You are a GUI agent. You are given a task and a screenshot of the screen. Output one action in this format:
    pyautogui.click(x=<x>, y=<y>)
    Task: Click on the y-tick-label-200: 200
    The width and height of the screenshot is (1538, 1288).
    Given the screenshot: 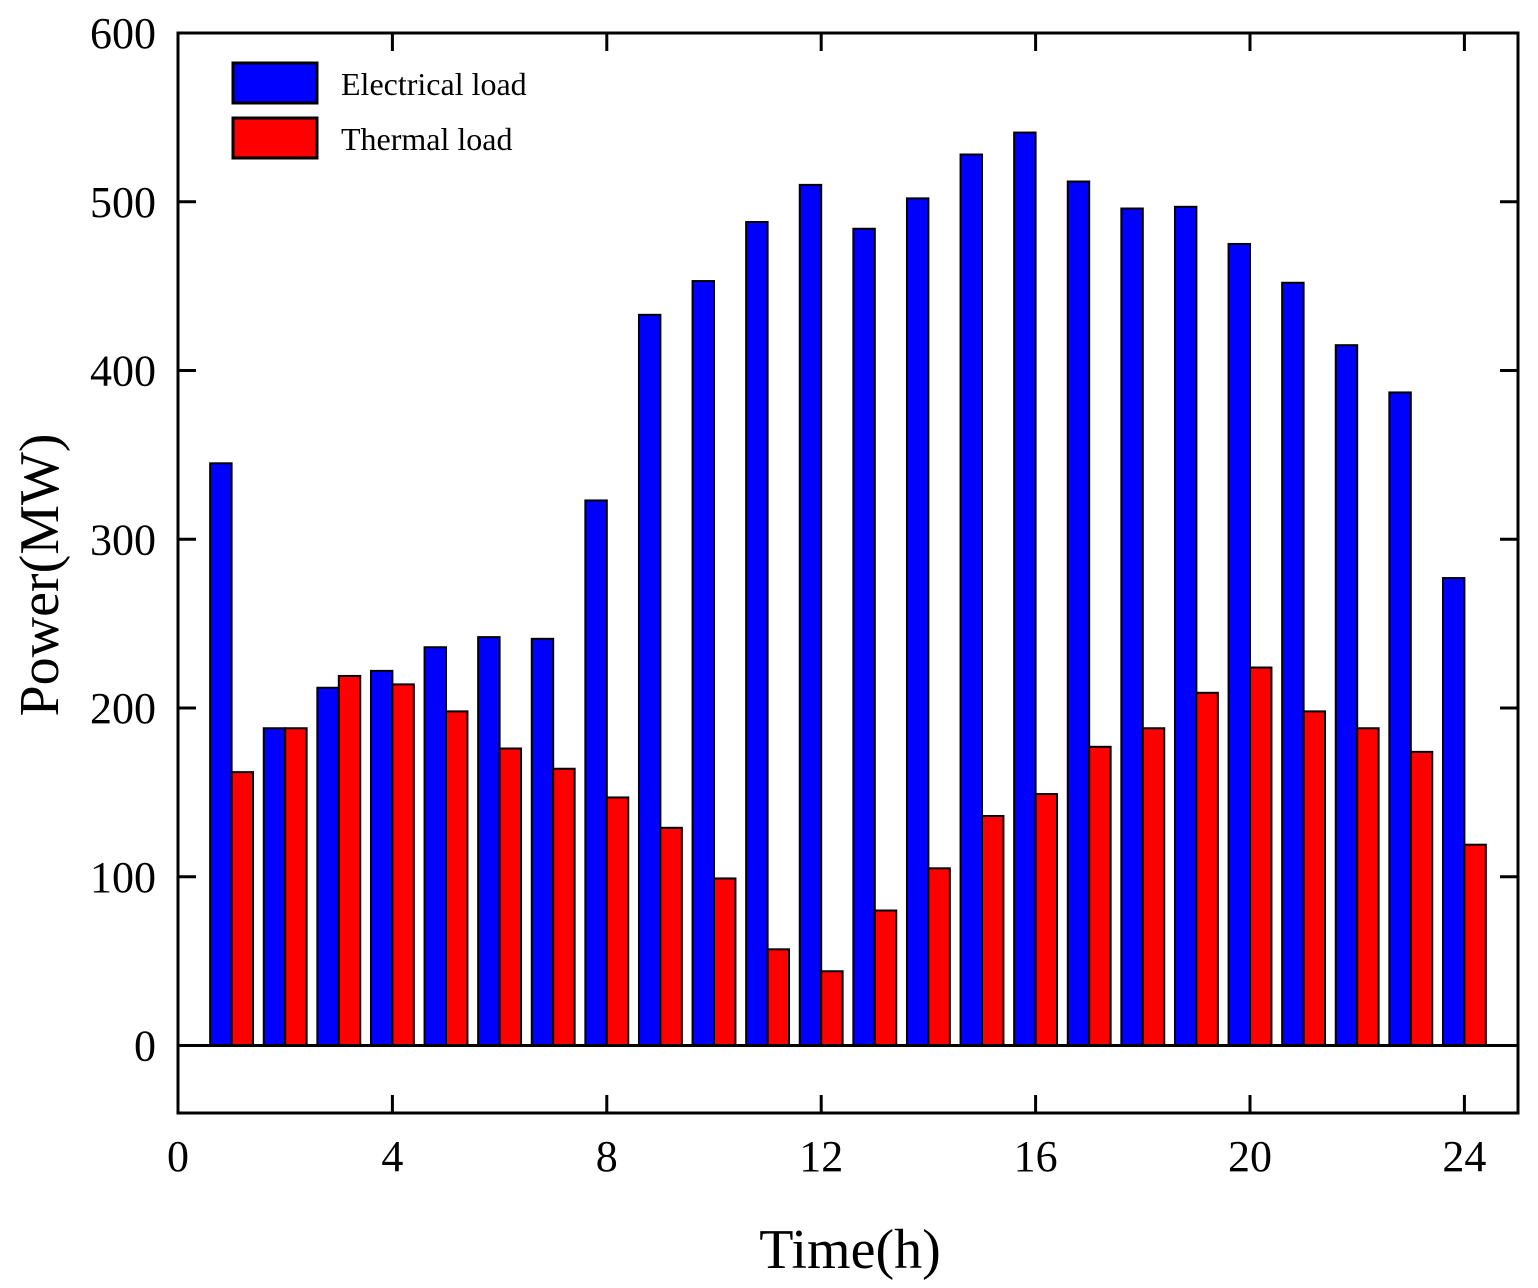 What is the action you would take?
    pyautogui.click(x=123, y=708)
    